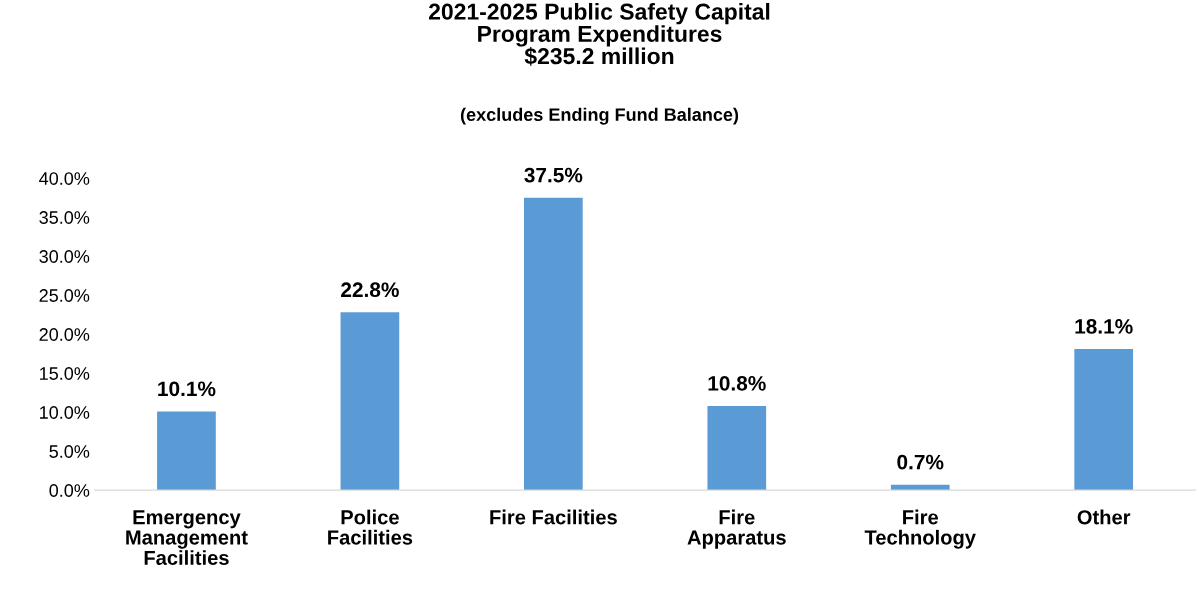 This screenshot has width=1199, height=592. Describe the element at coordinates (69, 451) in the screenshot. I see `y-tick-label: 5.0%` at that location.